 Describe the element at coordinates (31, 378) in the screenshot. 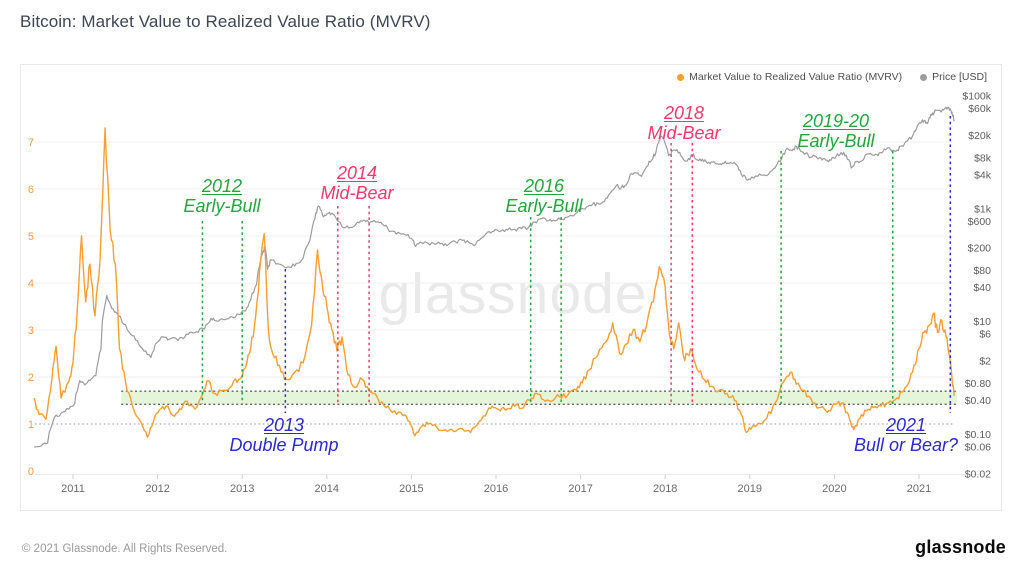

I see `y-left-label: 2` at that location.